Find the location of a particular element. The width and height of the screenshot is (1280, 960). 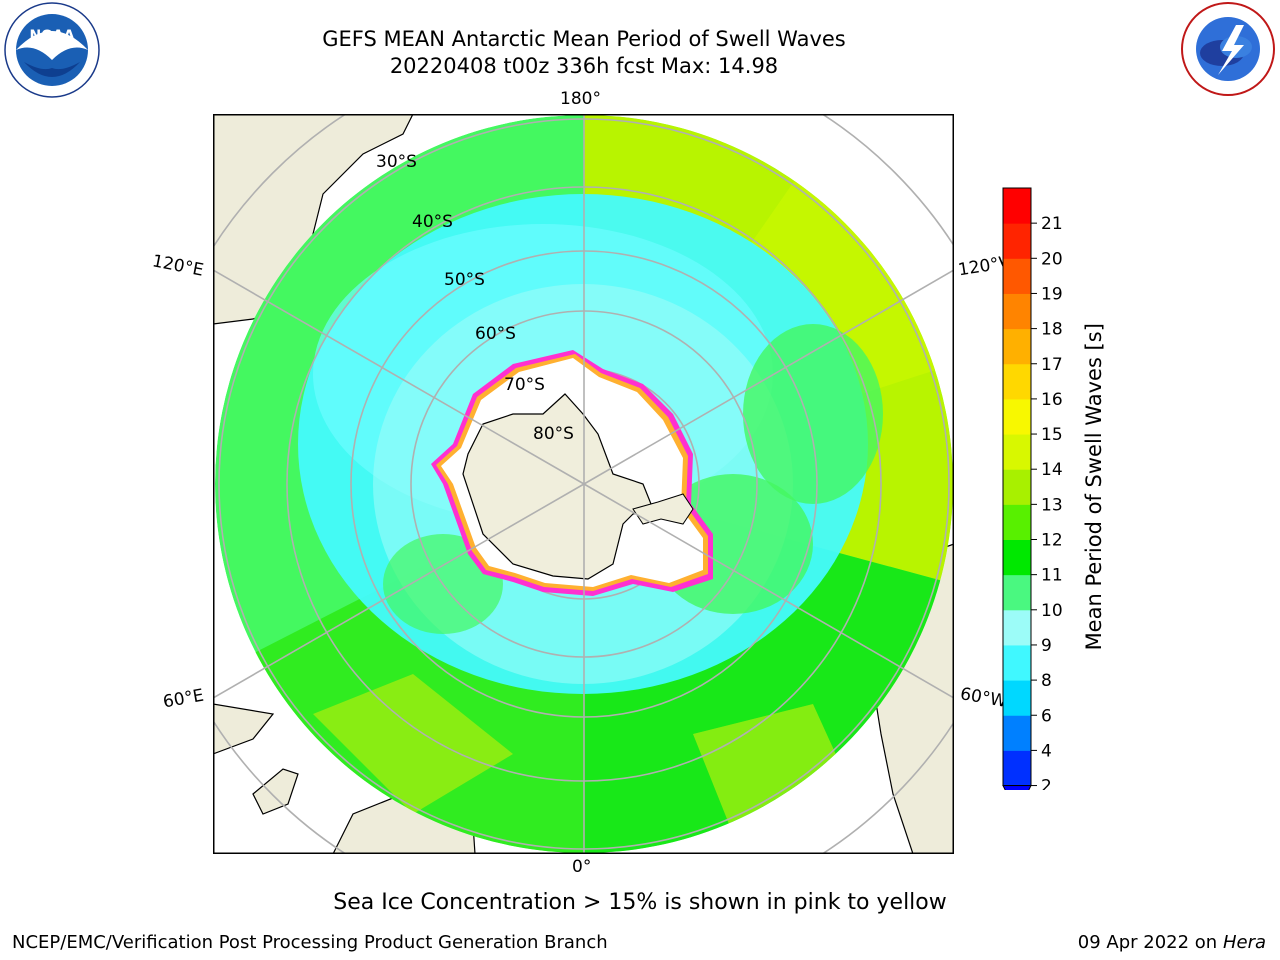

colorbar-tick-label: 18 is located at coordinates (1052, 330).